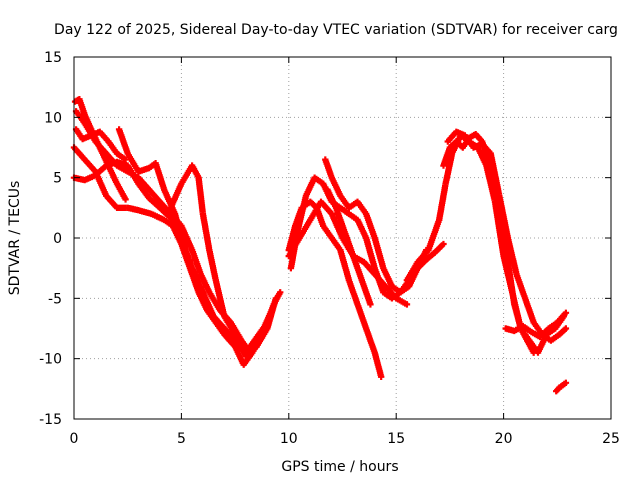  What do you see at coordinates (611, 439) in the screenshot?
I see `x-tick-label: 25` at bounding box center [611, 439].